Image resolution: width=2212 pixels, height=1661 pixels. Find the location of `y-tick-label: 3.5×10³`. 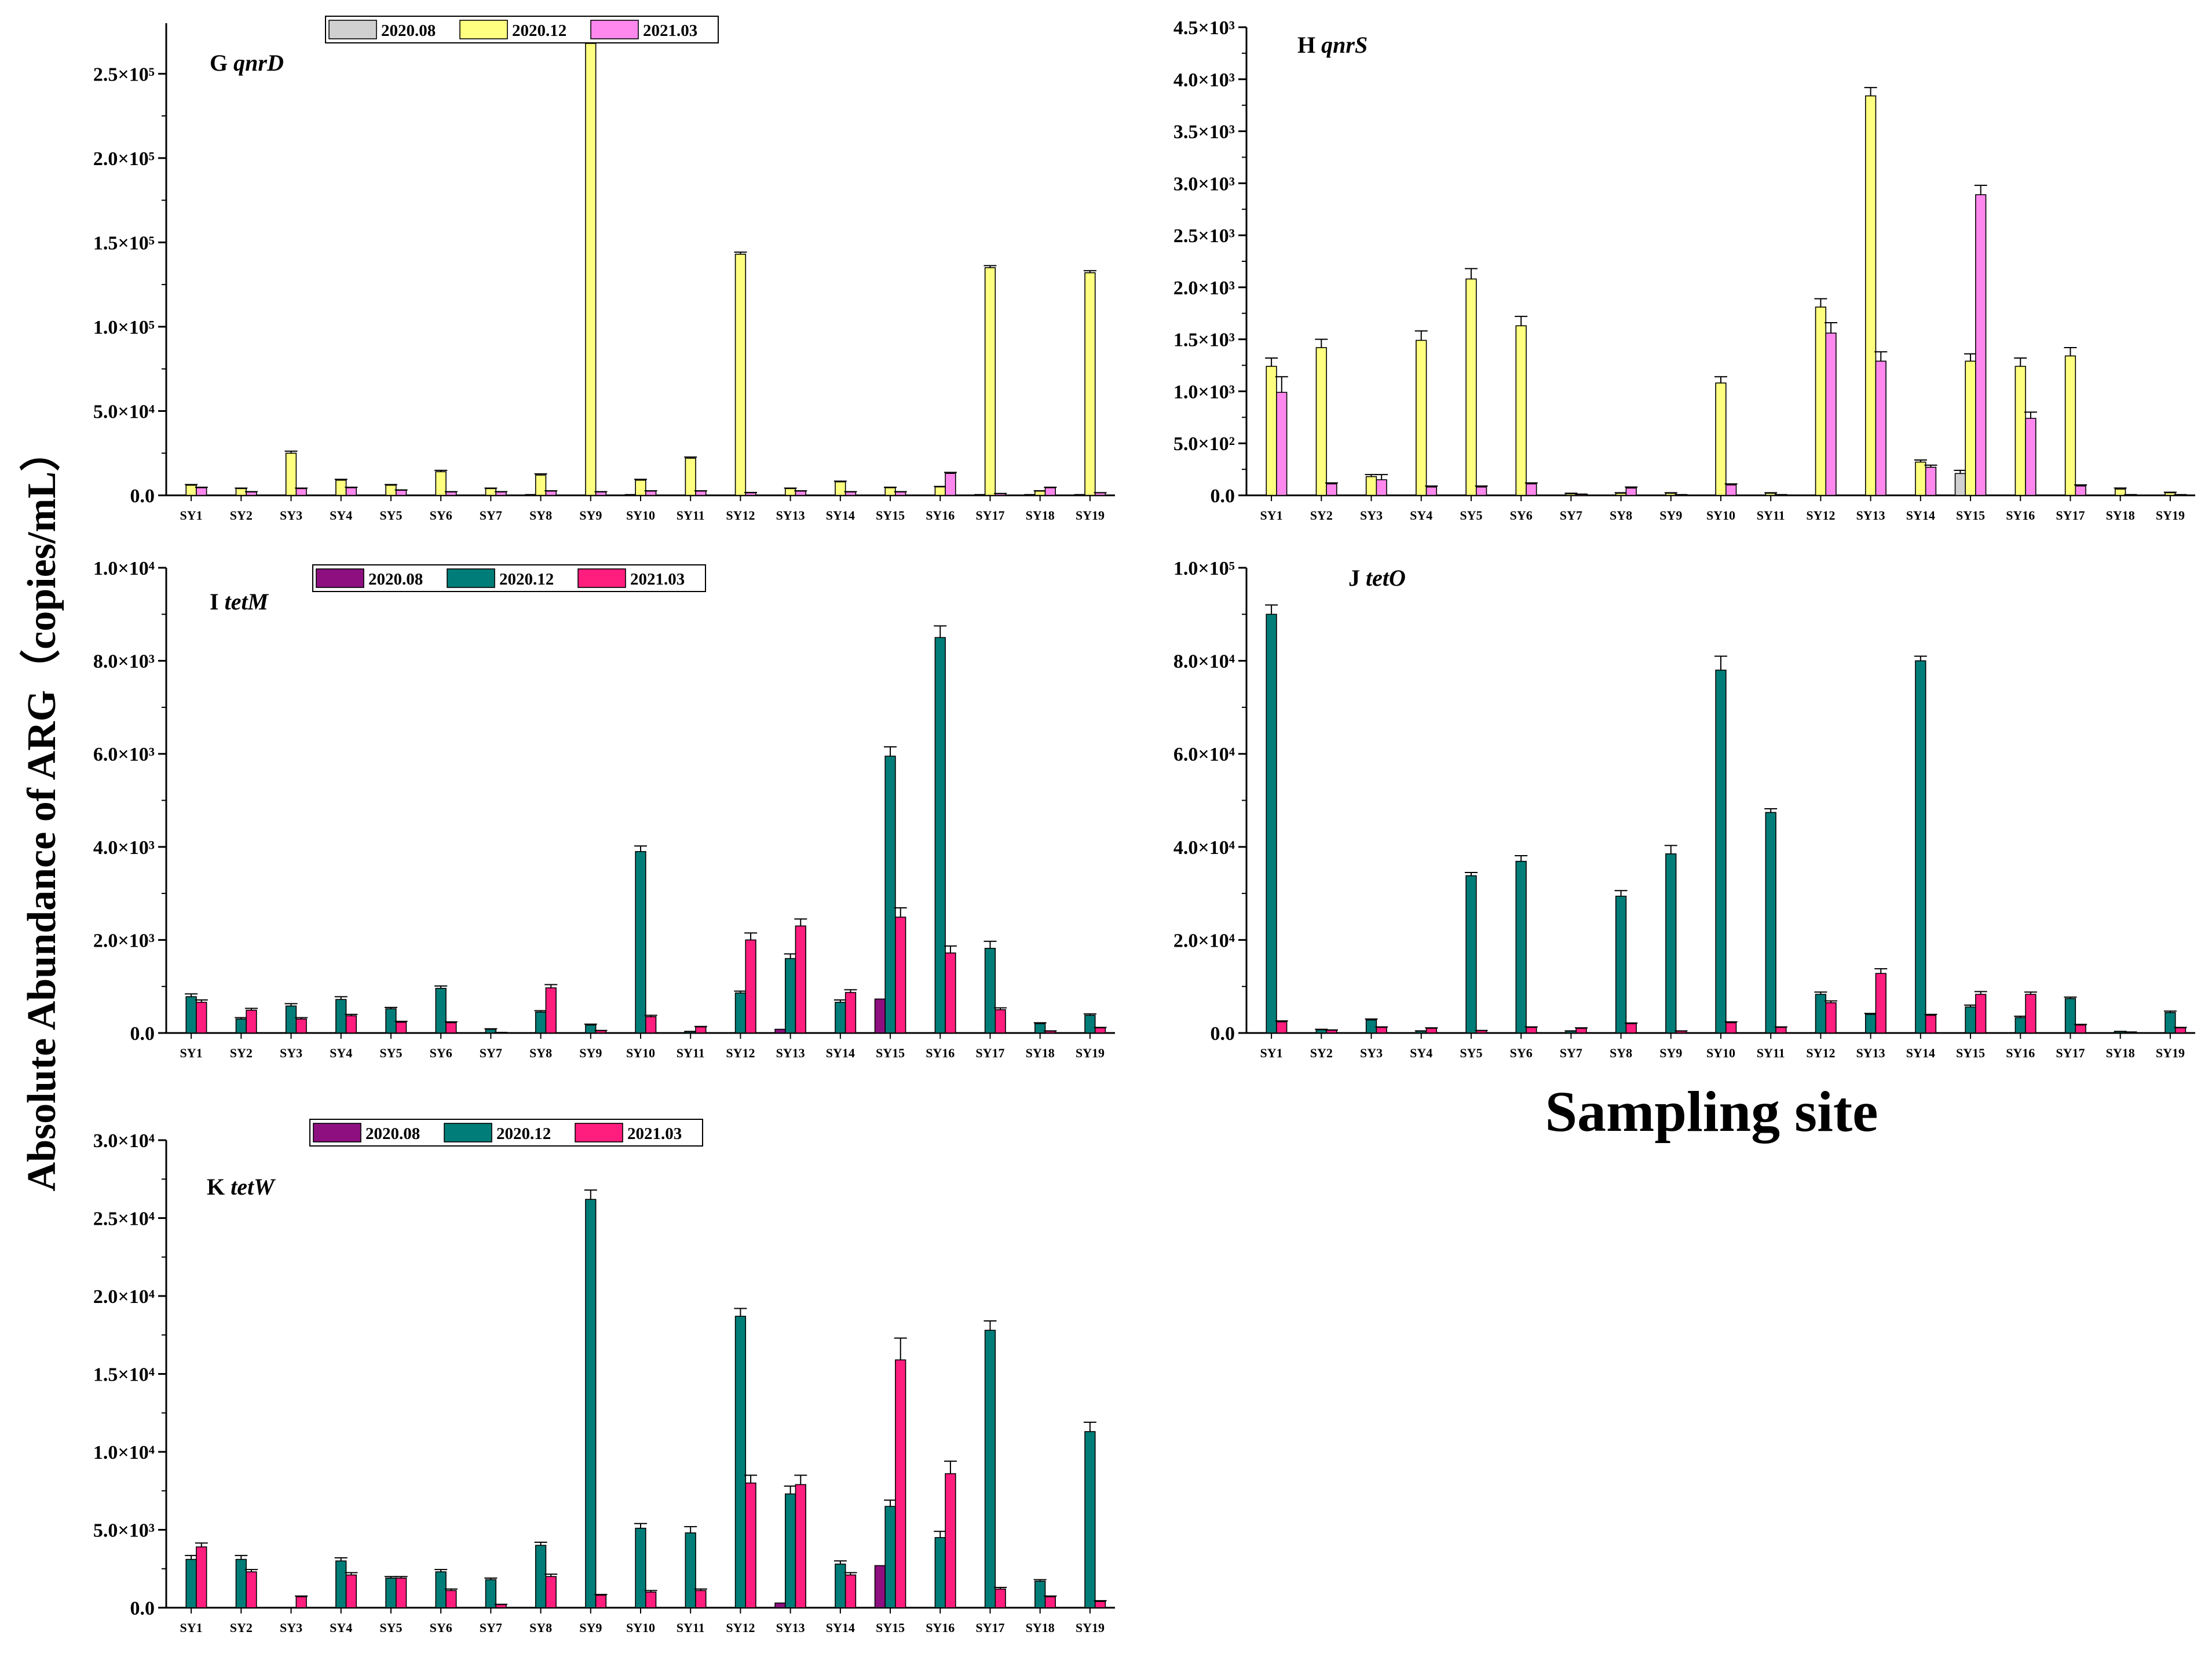

y-tick-label: 3.5×10³ is located at coordinates (1204, 132).